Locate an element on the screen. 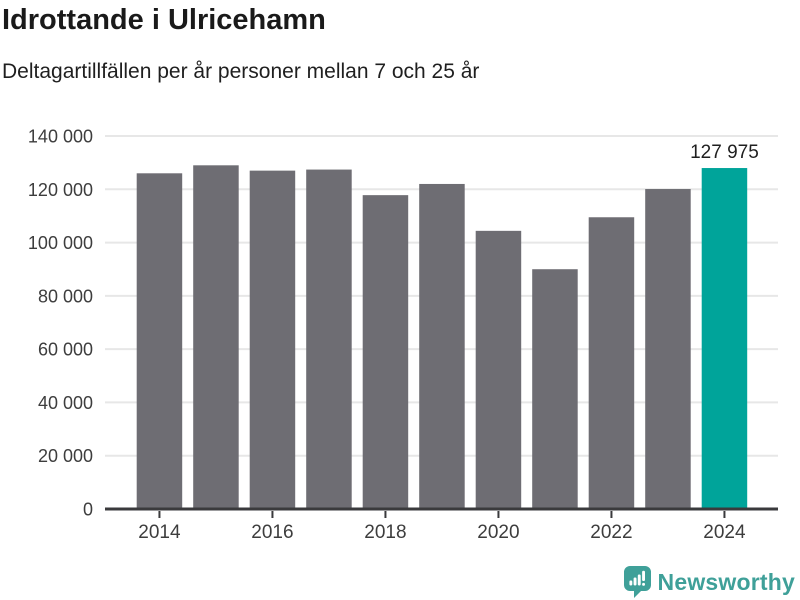 This screenshot has height=600, width=800. logo-bubble is located at coordinates (637, 582).